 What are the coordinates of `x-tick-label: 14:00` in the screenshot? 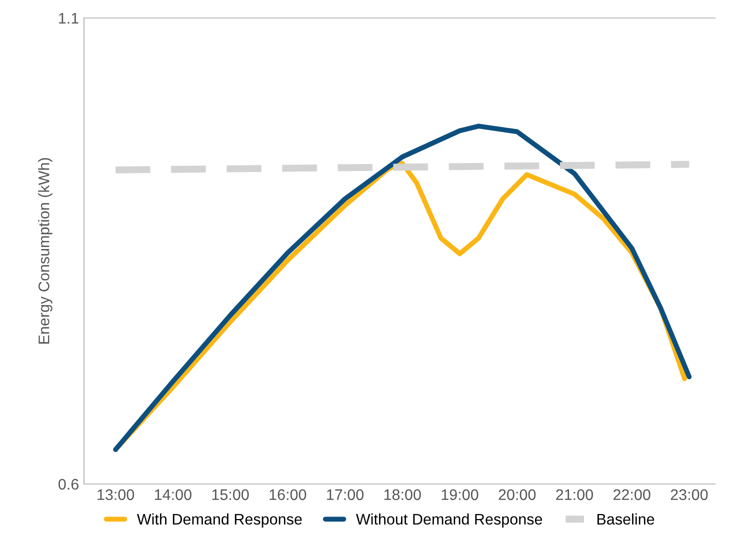 It's located at (173, 494).